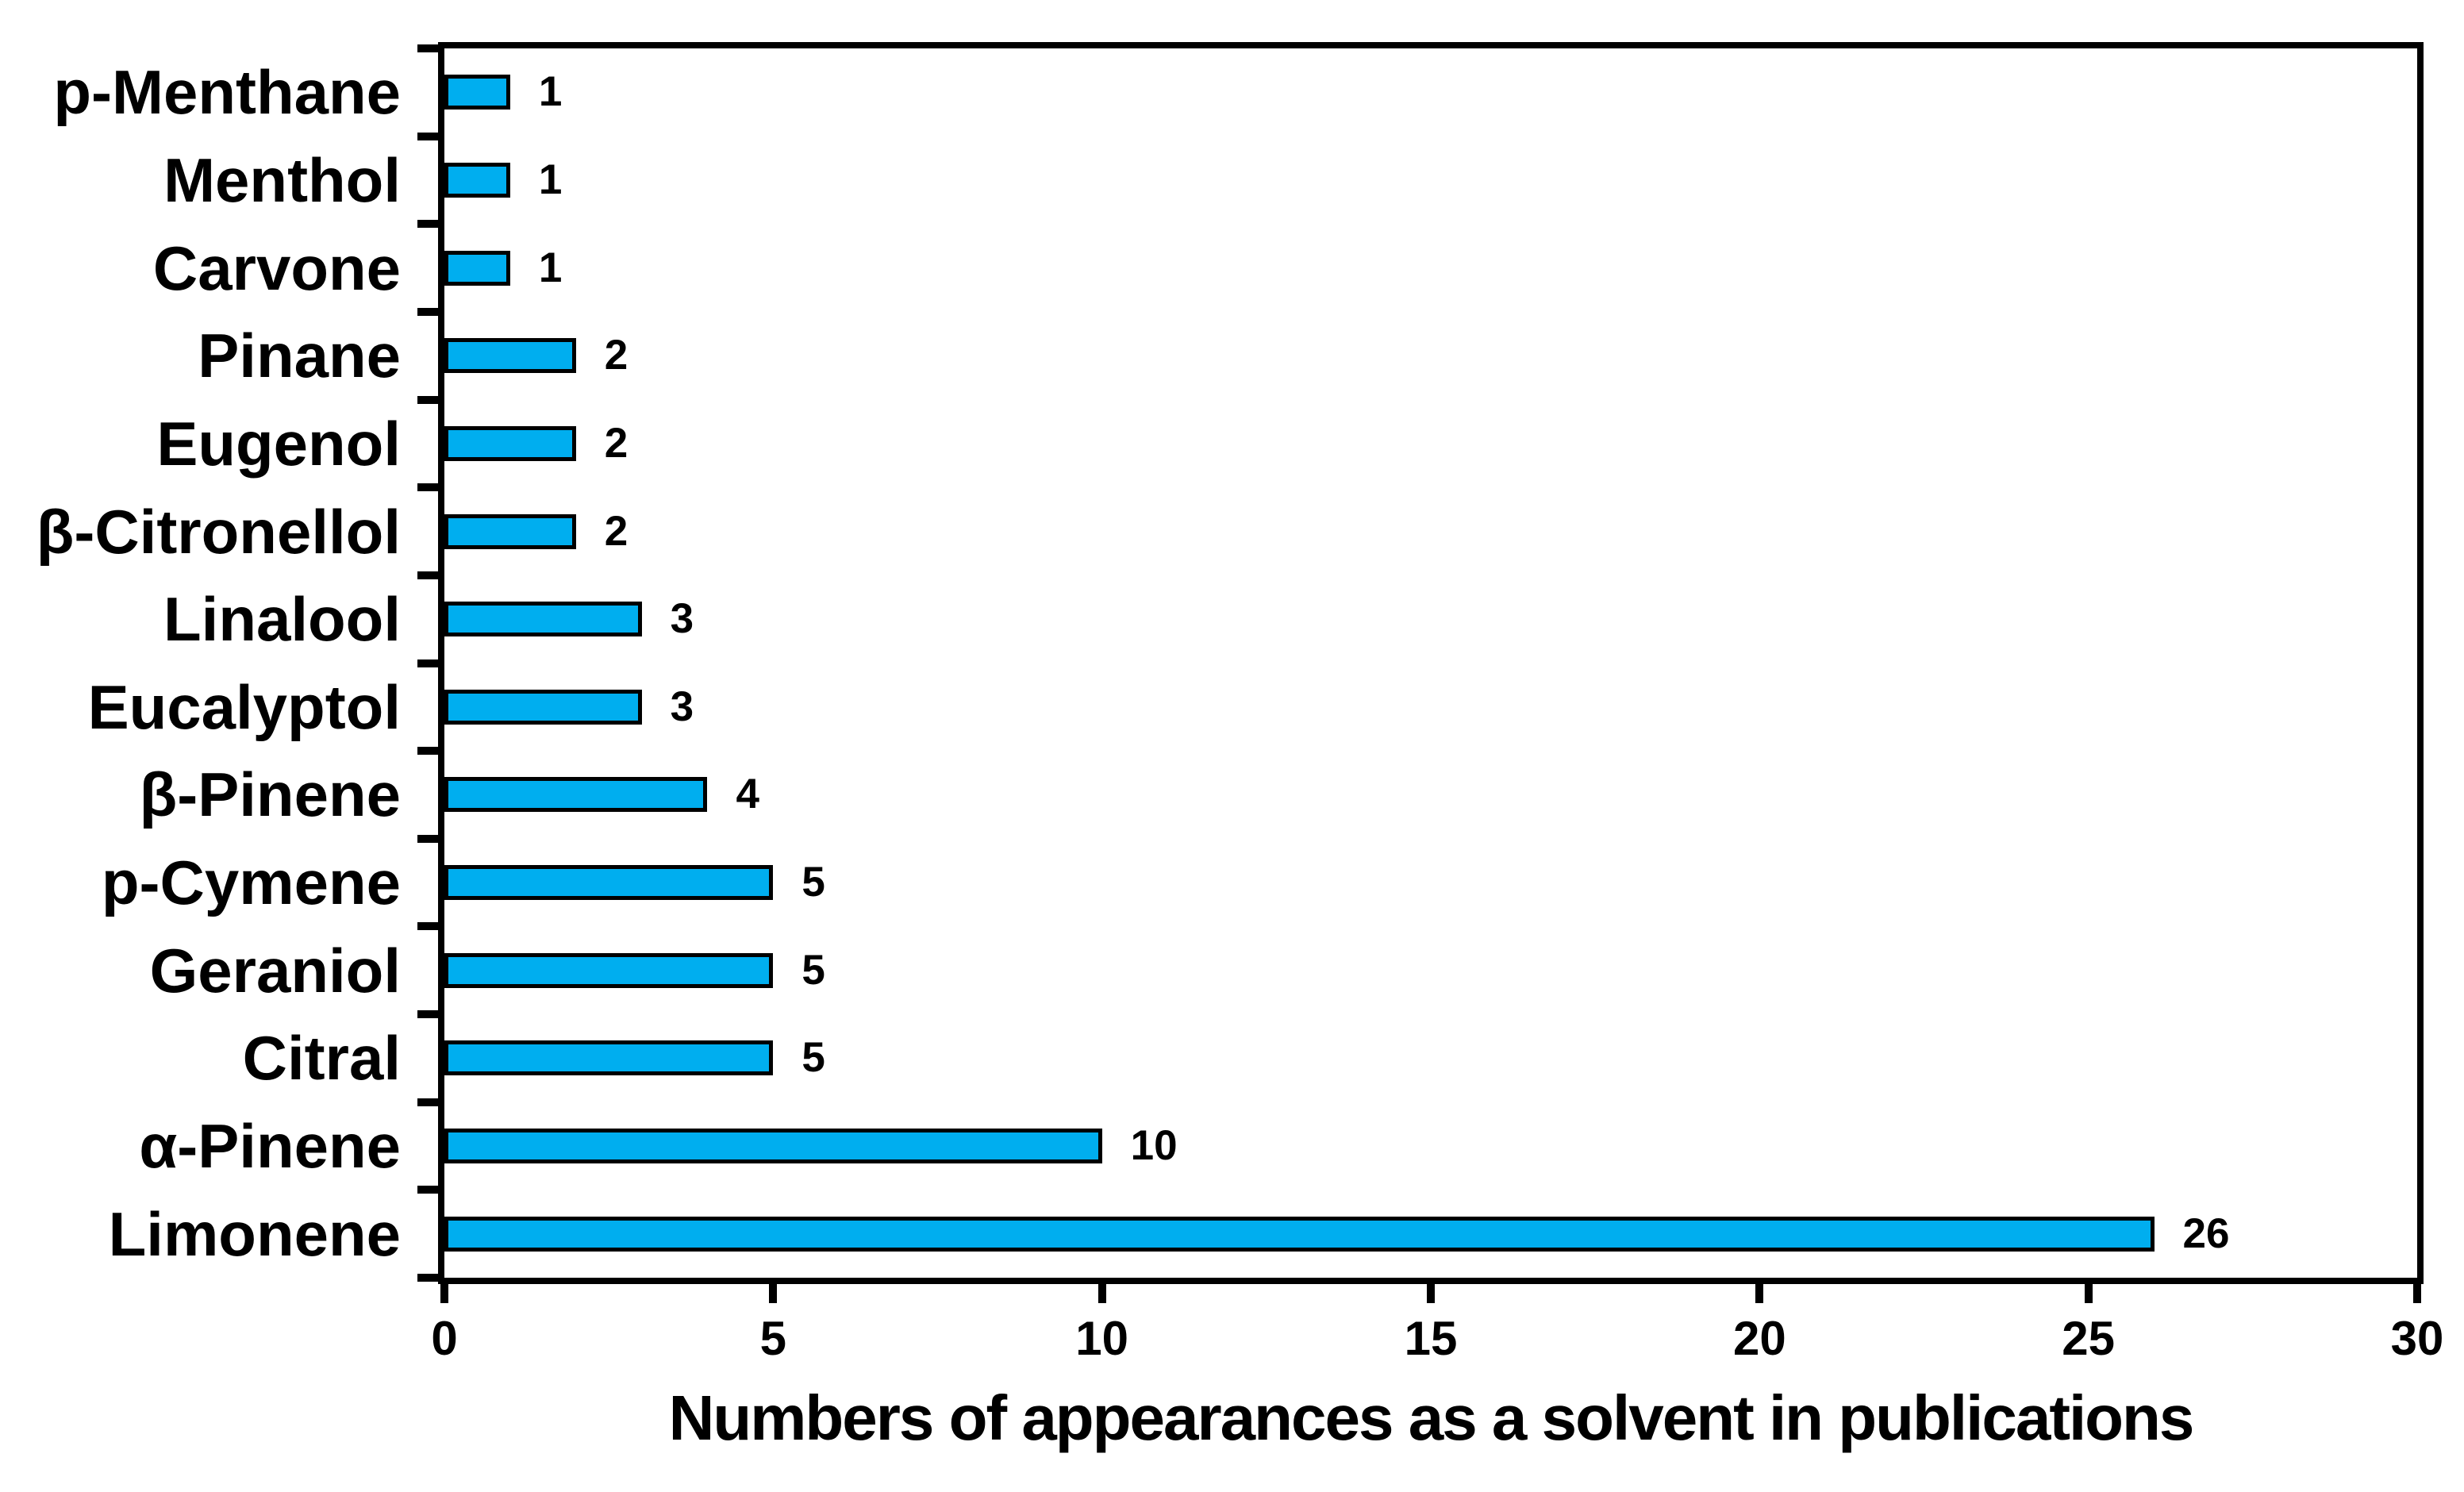 This screenshot has width=2464, height=1492. I want to click on category-label: p-Menthane, so click(227, 92).